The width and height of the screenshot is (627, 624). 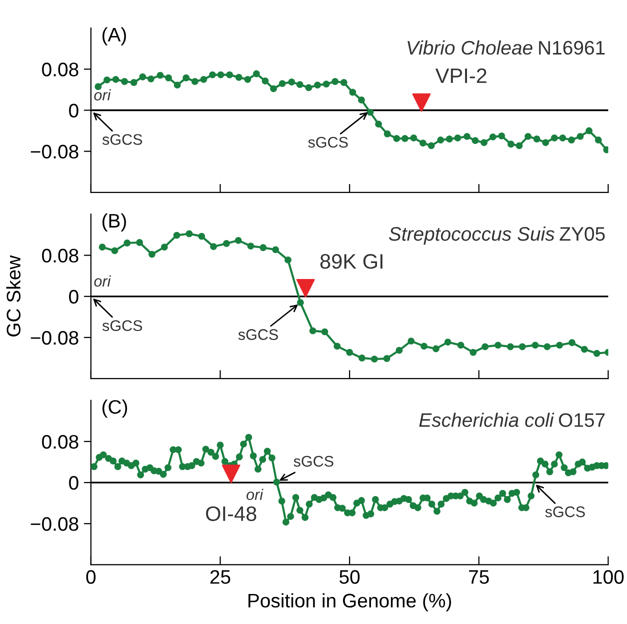 I want to click on x-tick-label: 0, so click(x=91, y=577).